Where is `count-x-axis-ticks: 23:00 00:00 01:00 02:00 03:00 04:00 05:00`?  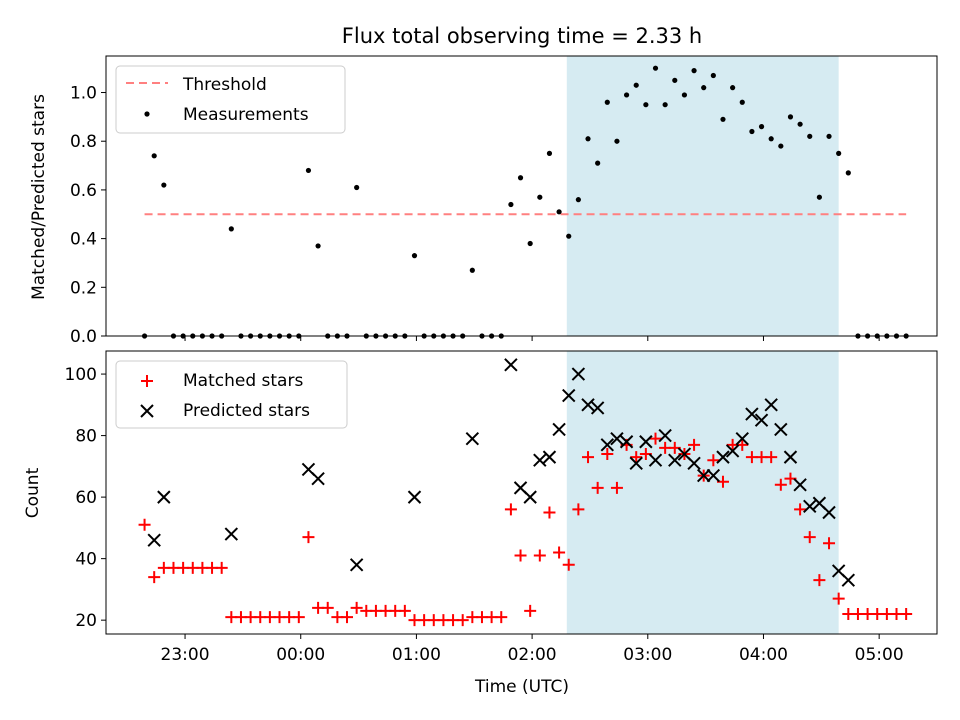 count-x-axis-ticks: 23:00 00:00 01:00 02:00 03:00 04:00 05:00 is located at coordinates (532, 649).